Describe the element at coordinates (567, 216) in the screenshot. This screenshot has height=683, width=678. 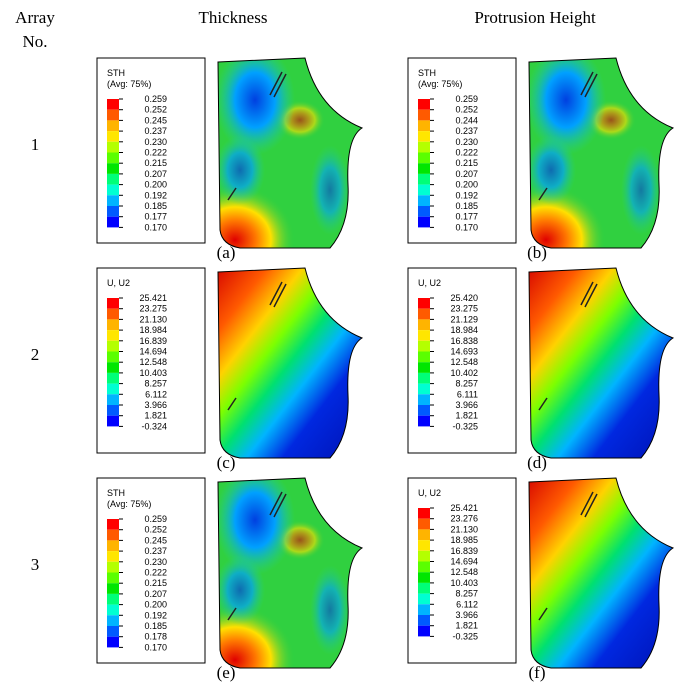
I see `hot-zone` at that location.